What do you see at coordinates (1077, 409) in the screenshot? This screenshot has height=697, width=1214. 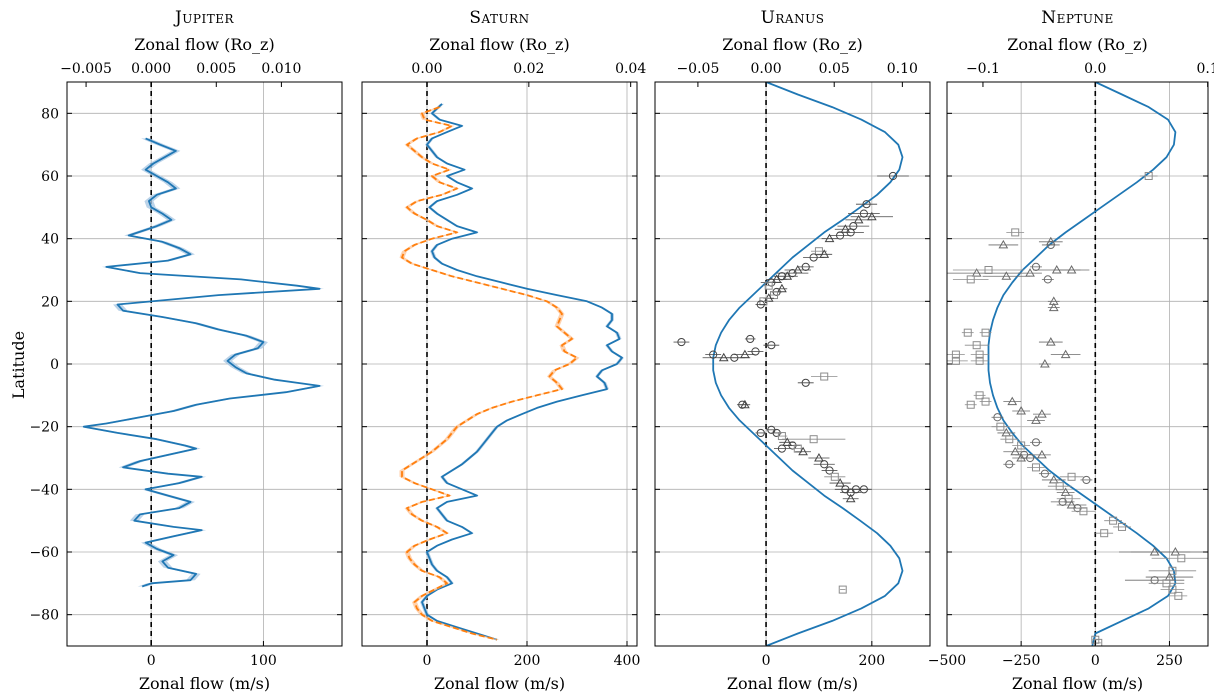 I see `neptune-observation-markers` at bounding box center [1077, 409].